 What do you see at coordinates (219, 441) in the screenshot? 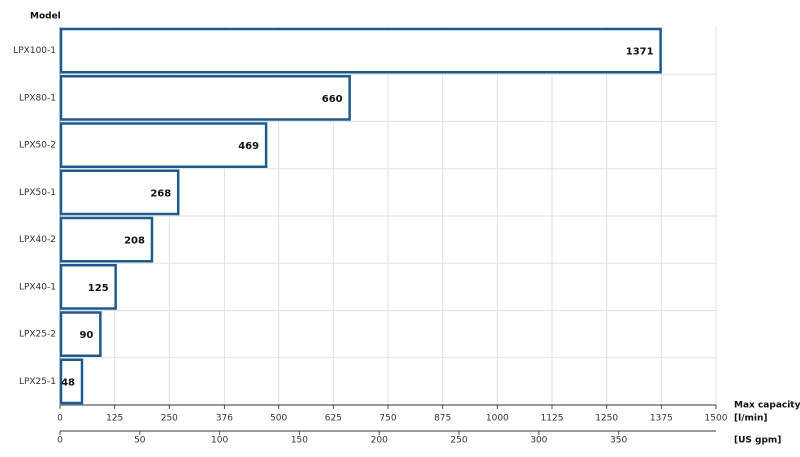
I see `x2-tick-label: 100` at bounding box center [219, 441].